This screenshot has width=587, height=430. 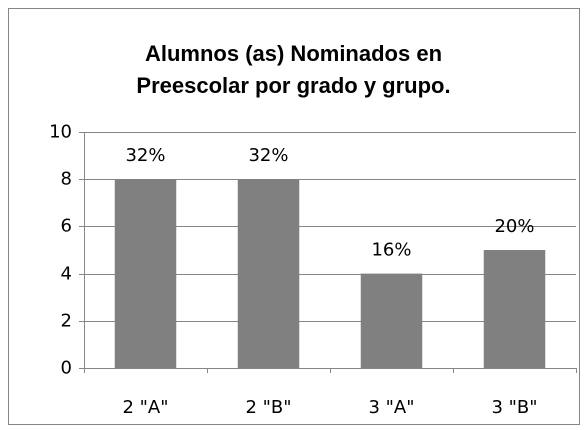 I want to click on y-tick-label: 0, so click(x=66, y=368).